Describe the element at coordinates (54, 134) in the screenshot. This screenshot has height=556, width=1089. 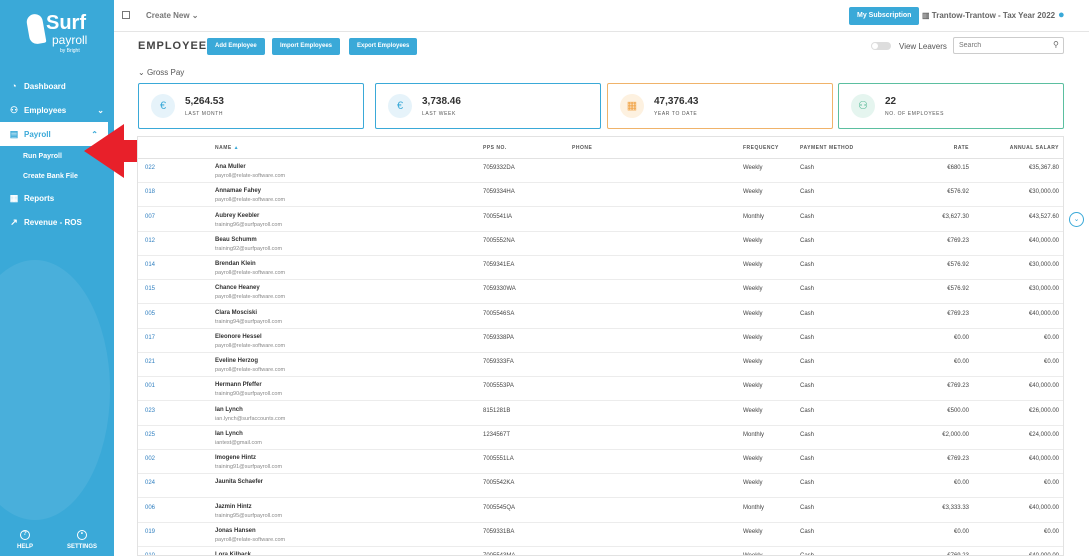
I see `sidebar-item-payroll: ▤ Payroll ⌃` at that location.